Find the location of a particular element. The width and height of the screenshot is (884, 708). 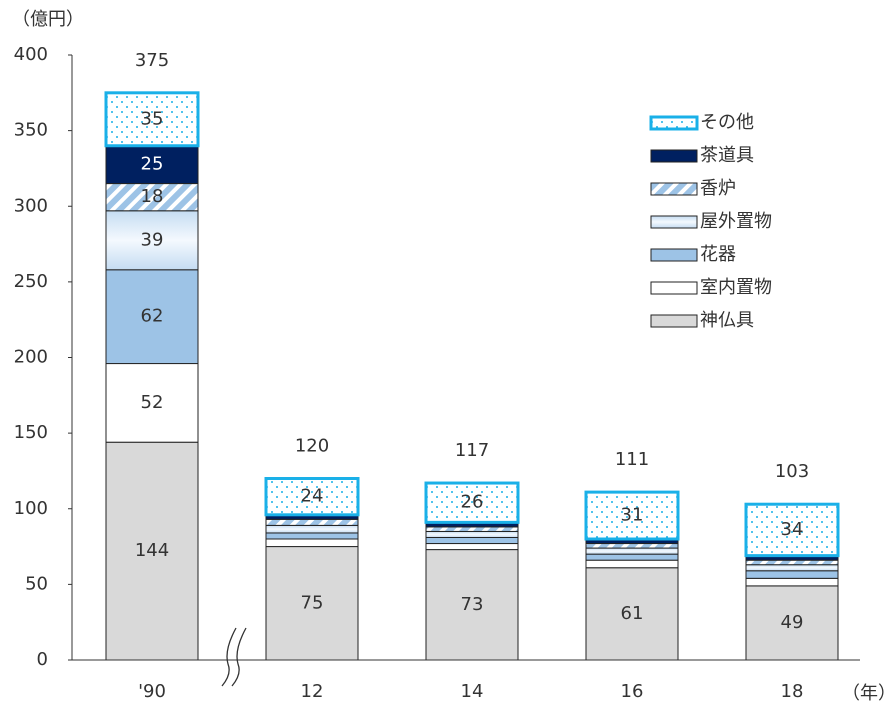

data-label: 35 is located at coordinates (152, 118).